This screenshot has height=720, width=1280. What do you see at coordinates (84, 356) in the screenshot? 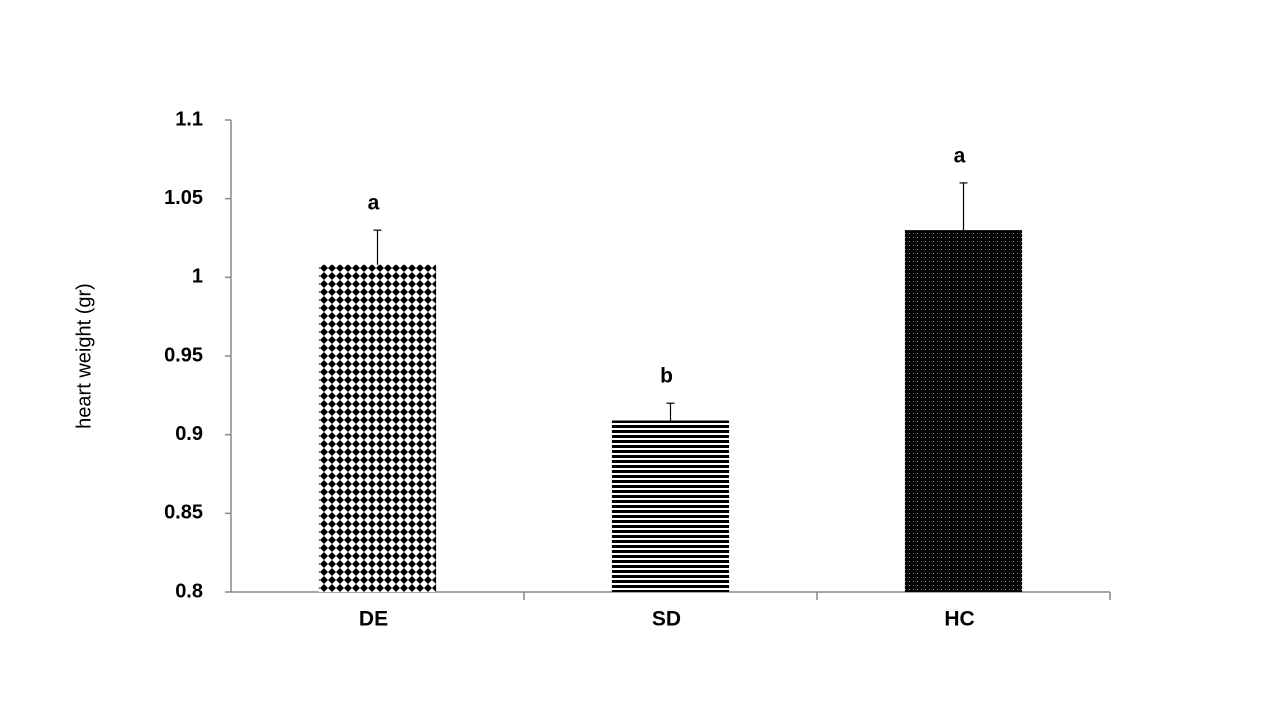
I see `y-axis-label: heart weight (gr)` at bounding box center [84, 356].